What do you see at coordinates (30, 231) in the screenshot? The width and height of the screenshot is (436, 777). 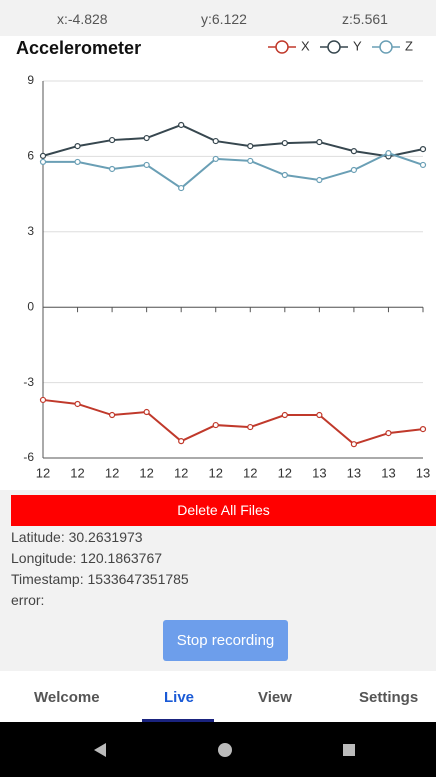 I see `y-tick-label: 3` at bounding box center [30, 231].